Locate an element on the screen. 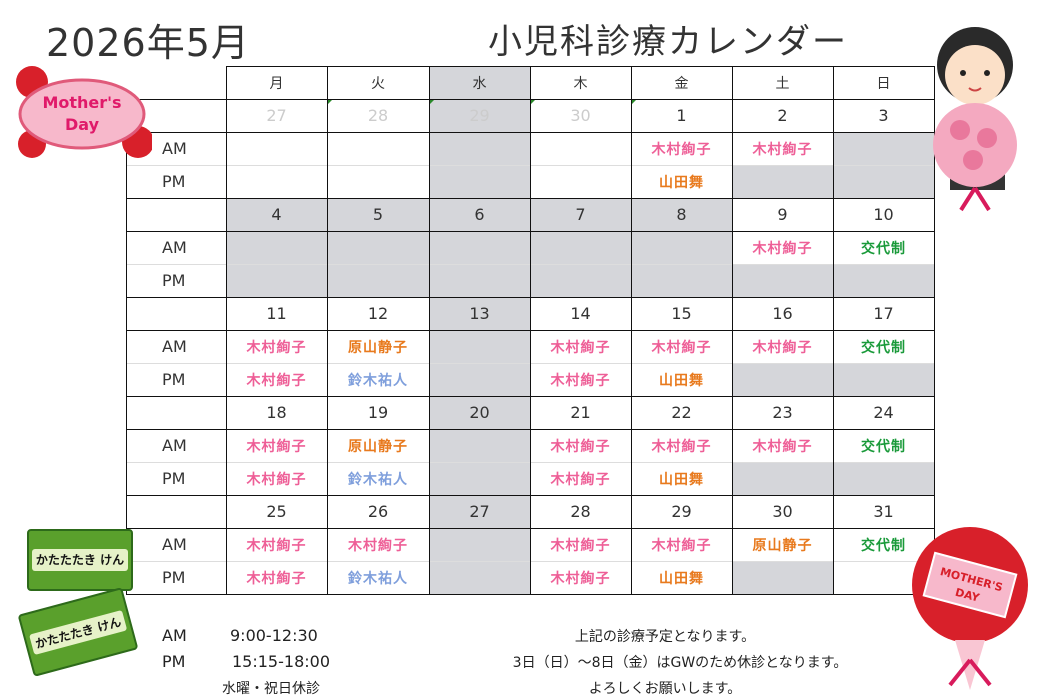 The image size is (1059, 699). weekday-header: 土 is located at coordinates (782, 83).